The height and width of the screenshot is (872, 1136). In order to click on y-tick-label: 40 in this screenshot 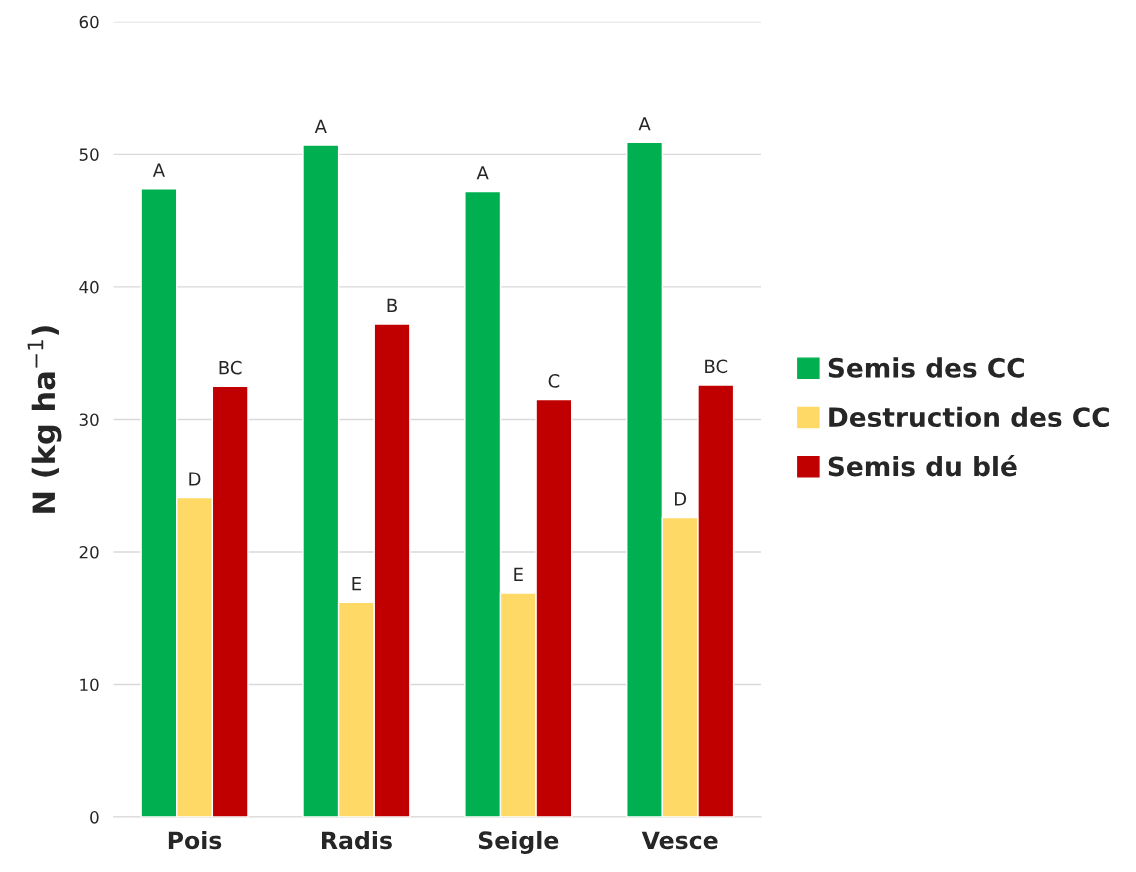, I will do `click(89, 287)`.